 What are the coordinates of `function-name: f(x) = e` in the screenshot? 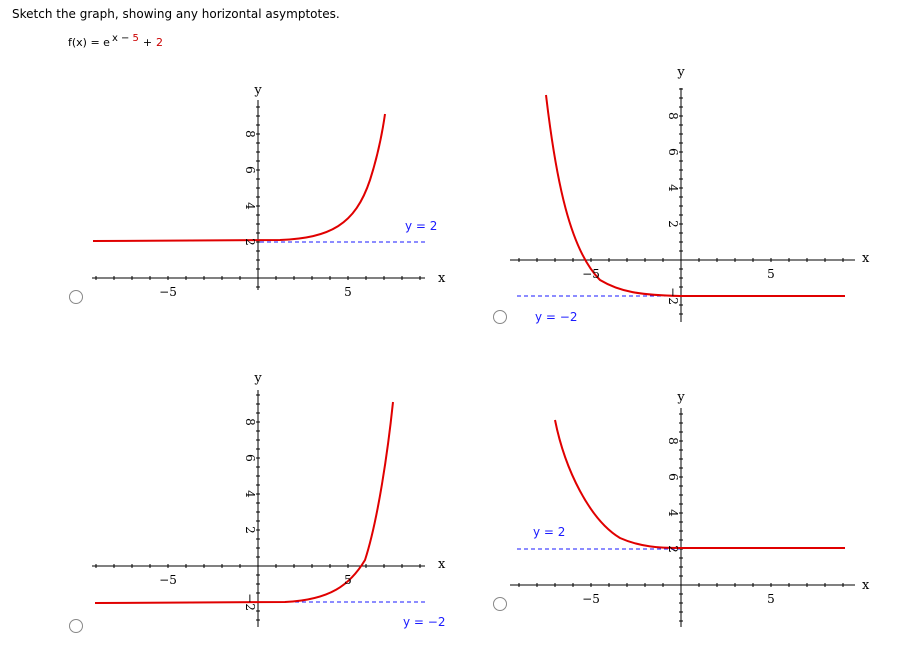 It's located at (89, 42).